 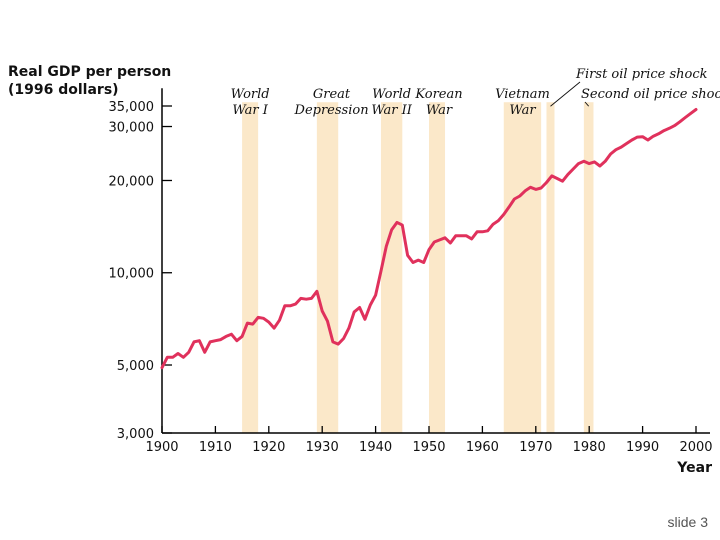 I want to click on x-tick-label: 1920, so click(x=268, y=447).